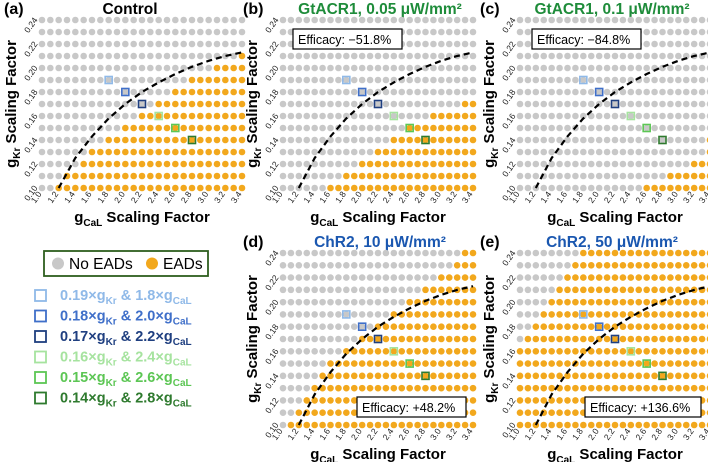  I want to click on highlight-legend-label: 0.17×gKr & 2.2×gCaL, so click(126, 338).